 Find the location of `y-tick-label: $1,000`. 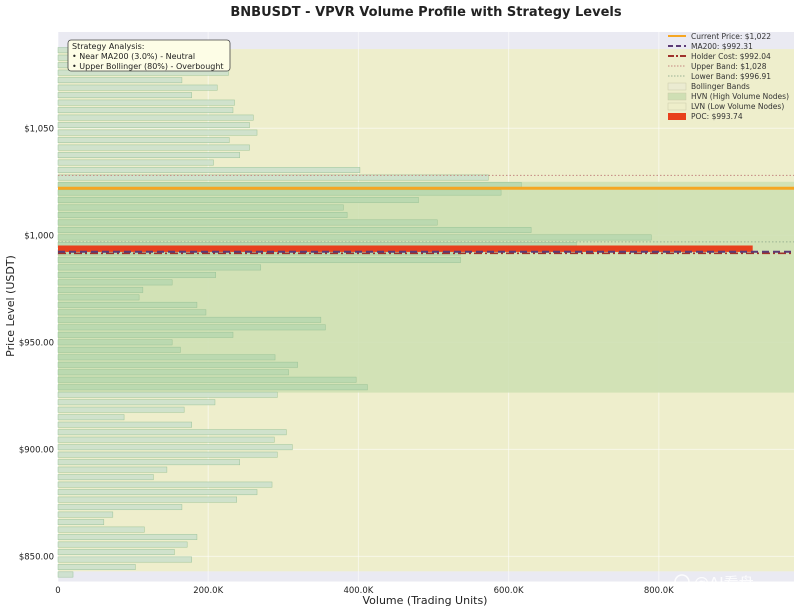

y-tick-label: $1,000 is located at coordinates (39, 236).